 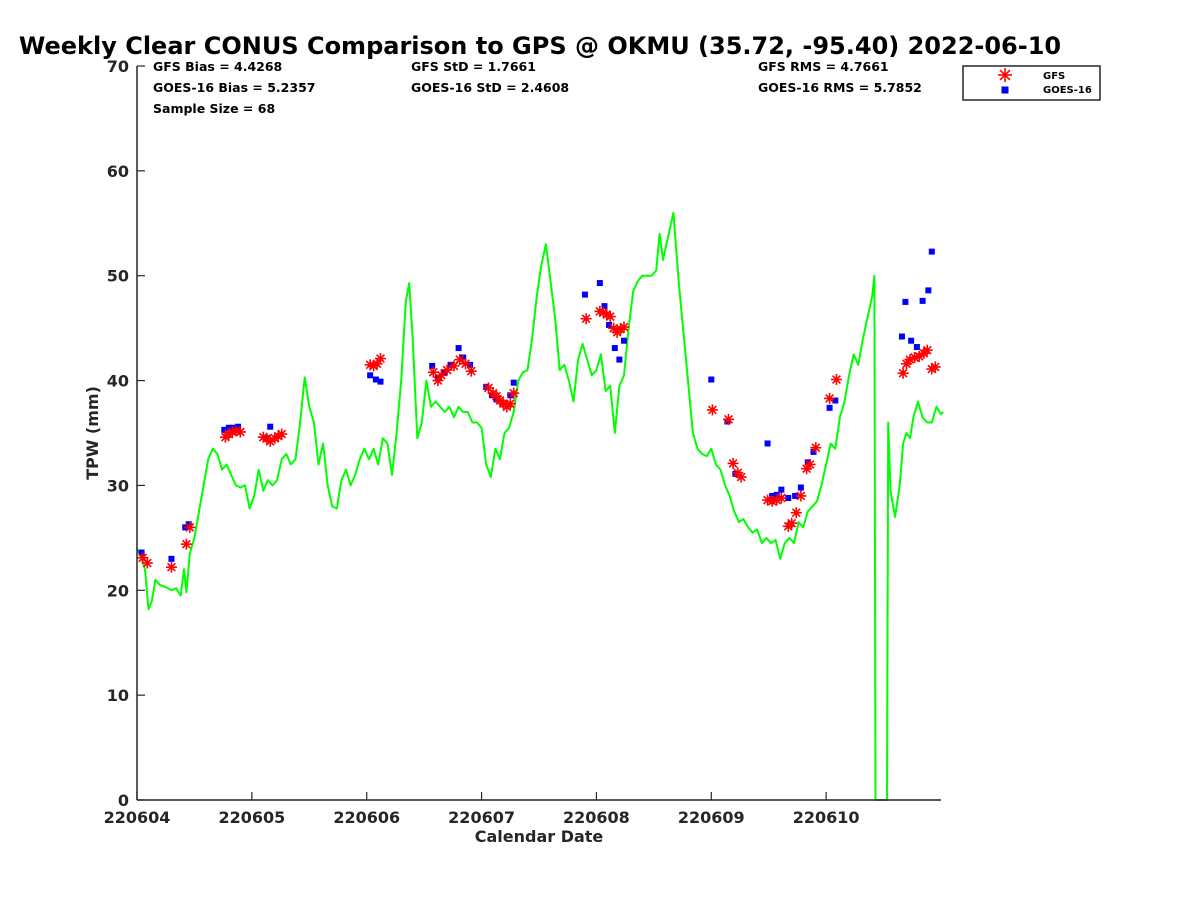 What do you see at coordinates (217, 66) in the screenshot?
I see `stat-gfs-bias: GFS Bias = 4.4268` at bounding box center [217, 66].